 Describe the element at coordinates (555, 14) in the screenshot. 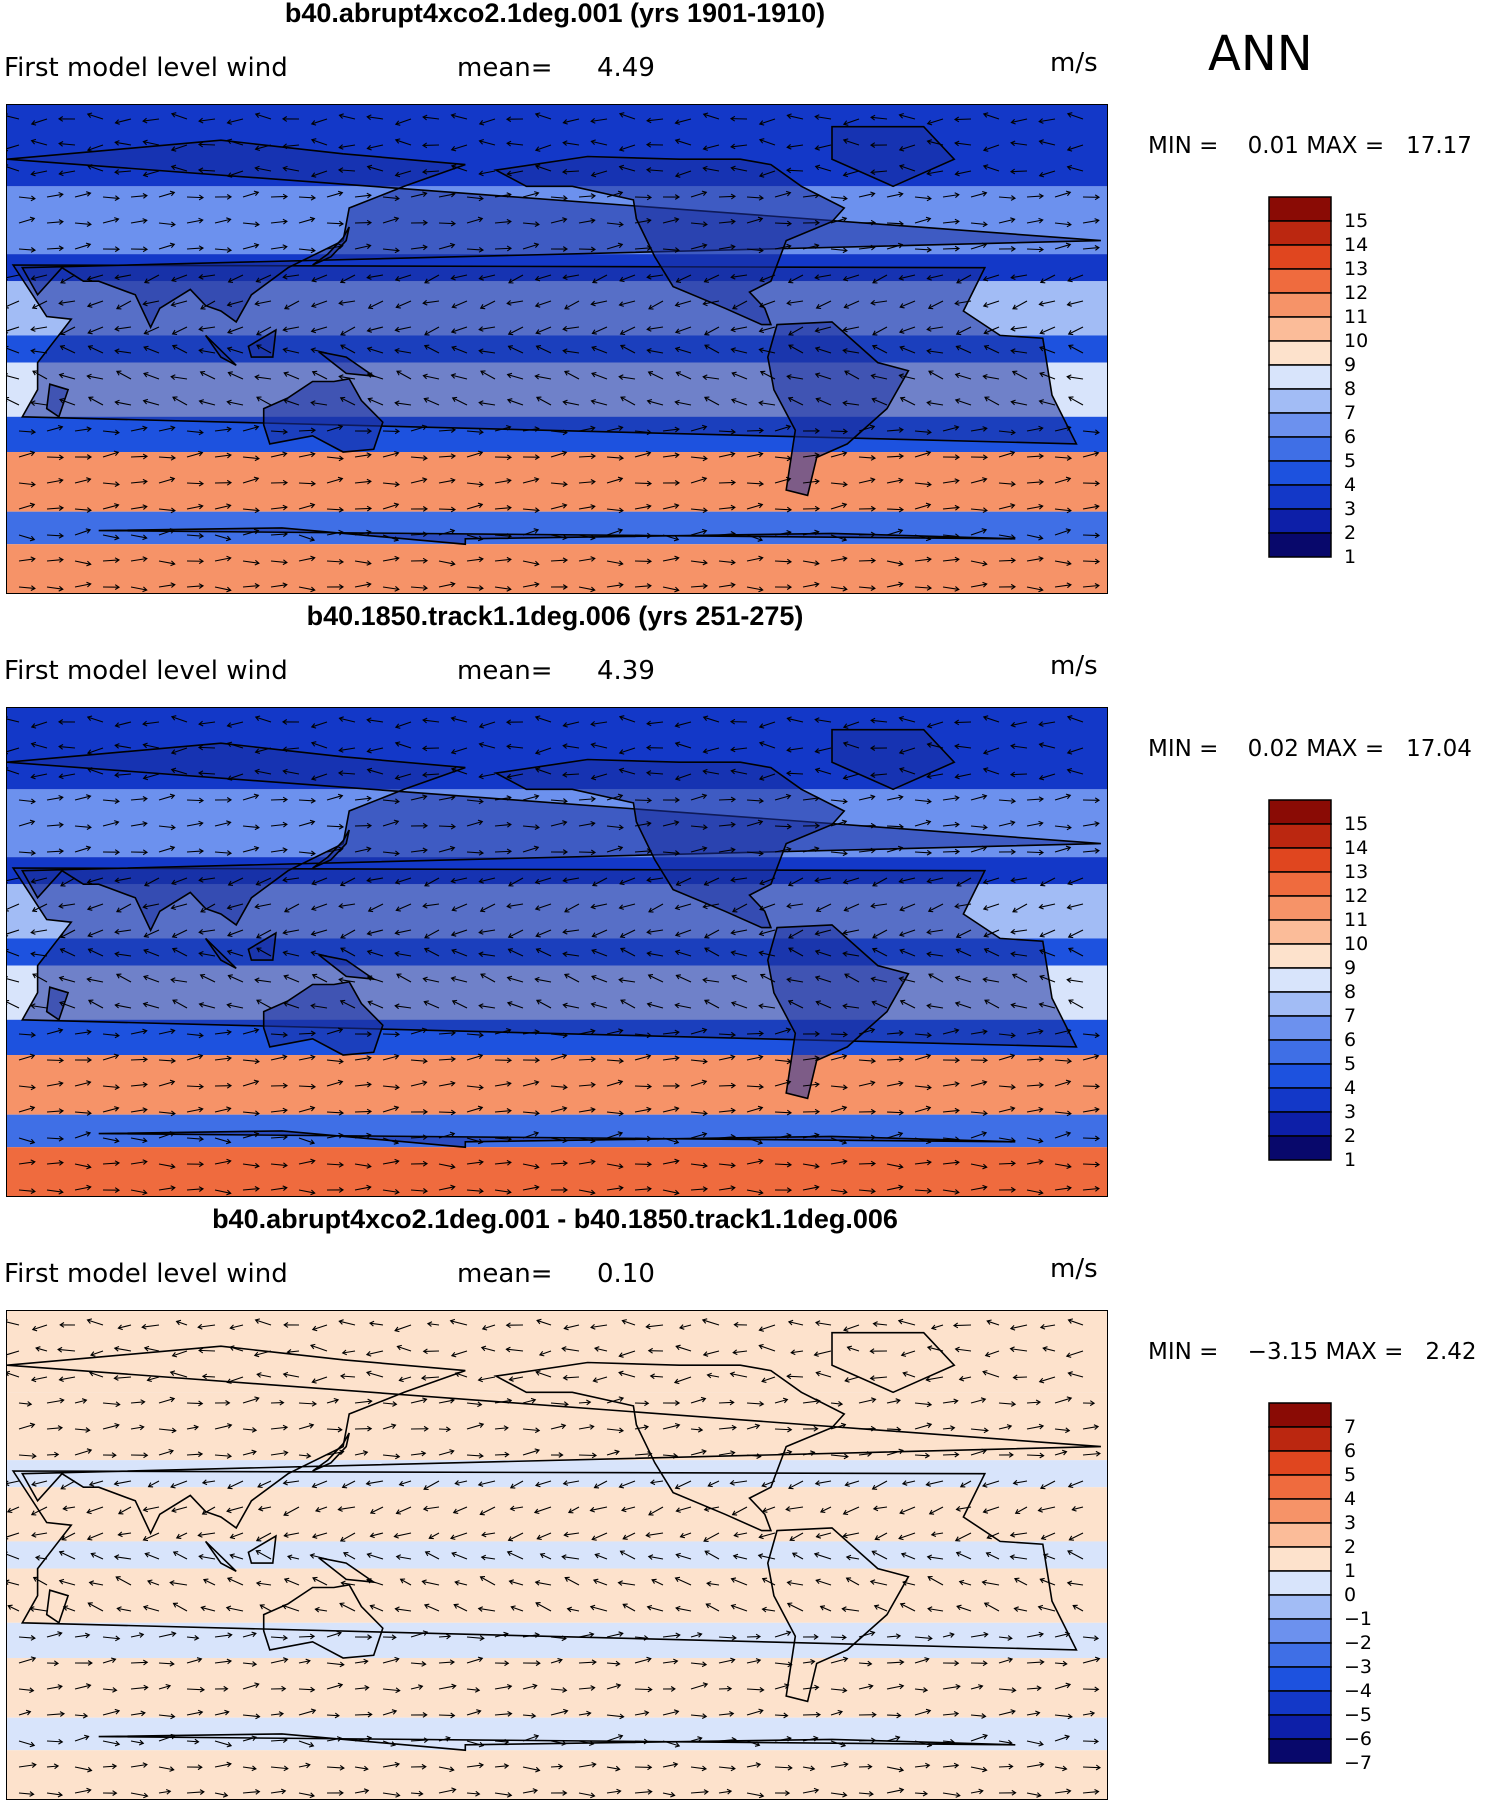

I see `panel-title: b40.abrupt4xco2.1deg.001 (yrs 1901-1910)` at that location.